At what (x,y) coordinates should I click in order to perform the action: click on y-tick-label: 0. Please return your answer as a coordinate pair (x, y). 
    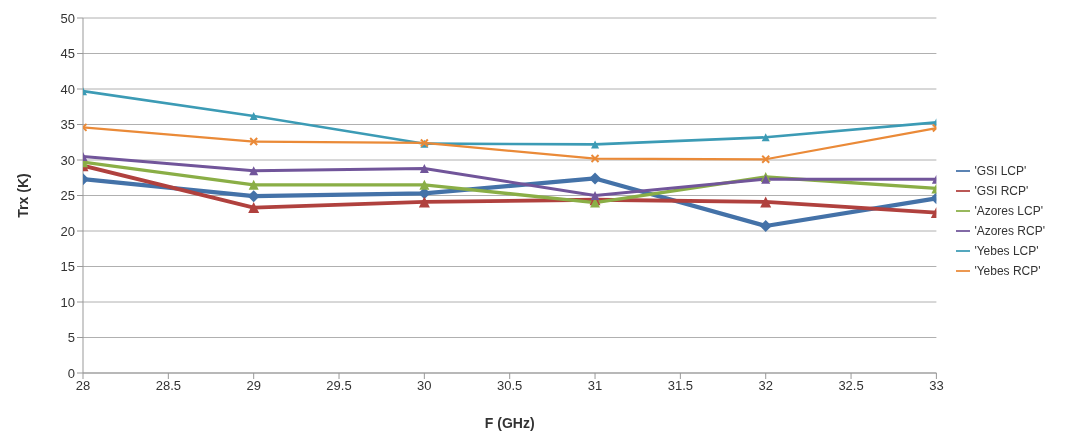
    Looking at the image, I should click on (71, 373).